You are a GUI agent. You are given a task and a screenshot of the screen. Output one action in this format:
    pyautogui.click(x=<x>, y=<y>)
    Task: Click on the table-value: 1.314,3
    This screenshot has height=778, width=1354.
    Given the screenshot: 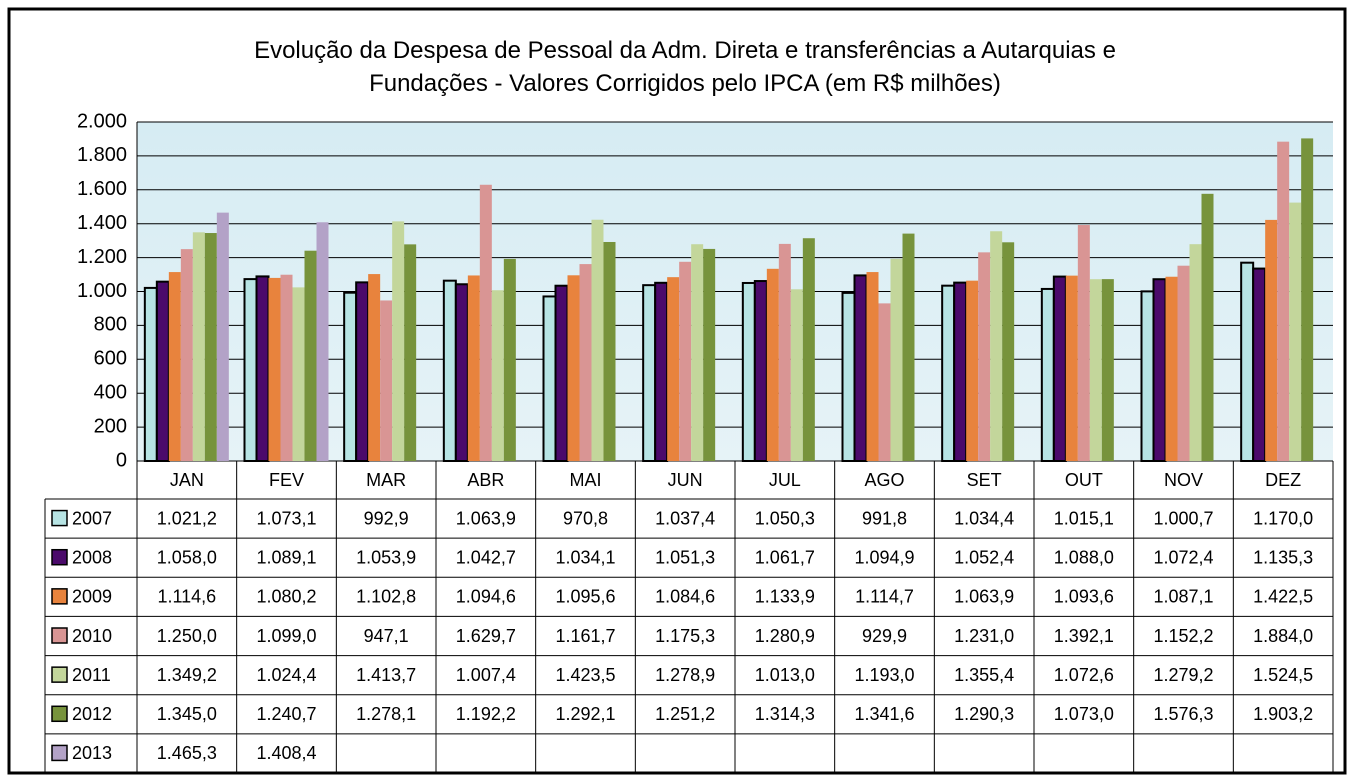 What is the action you would take?
    pyautogui.click(x=785, y=714)
    